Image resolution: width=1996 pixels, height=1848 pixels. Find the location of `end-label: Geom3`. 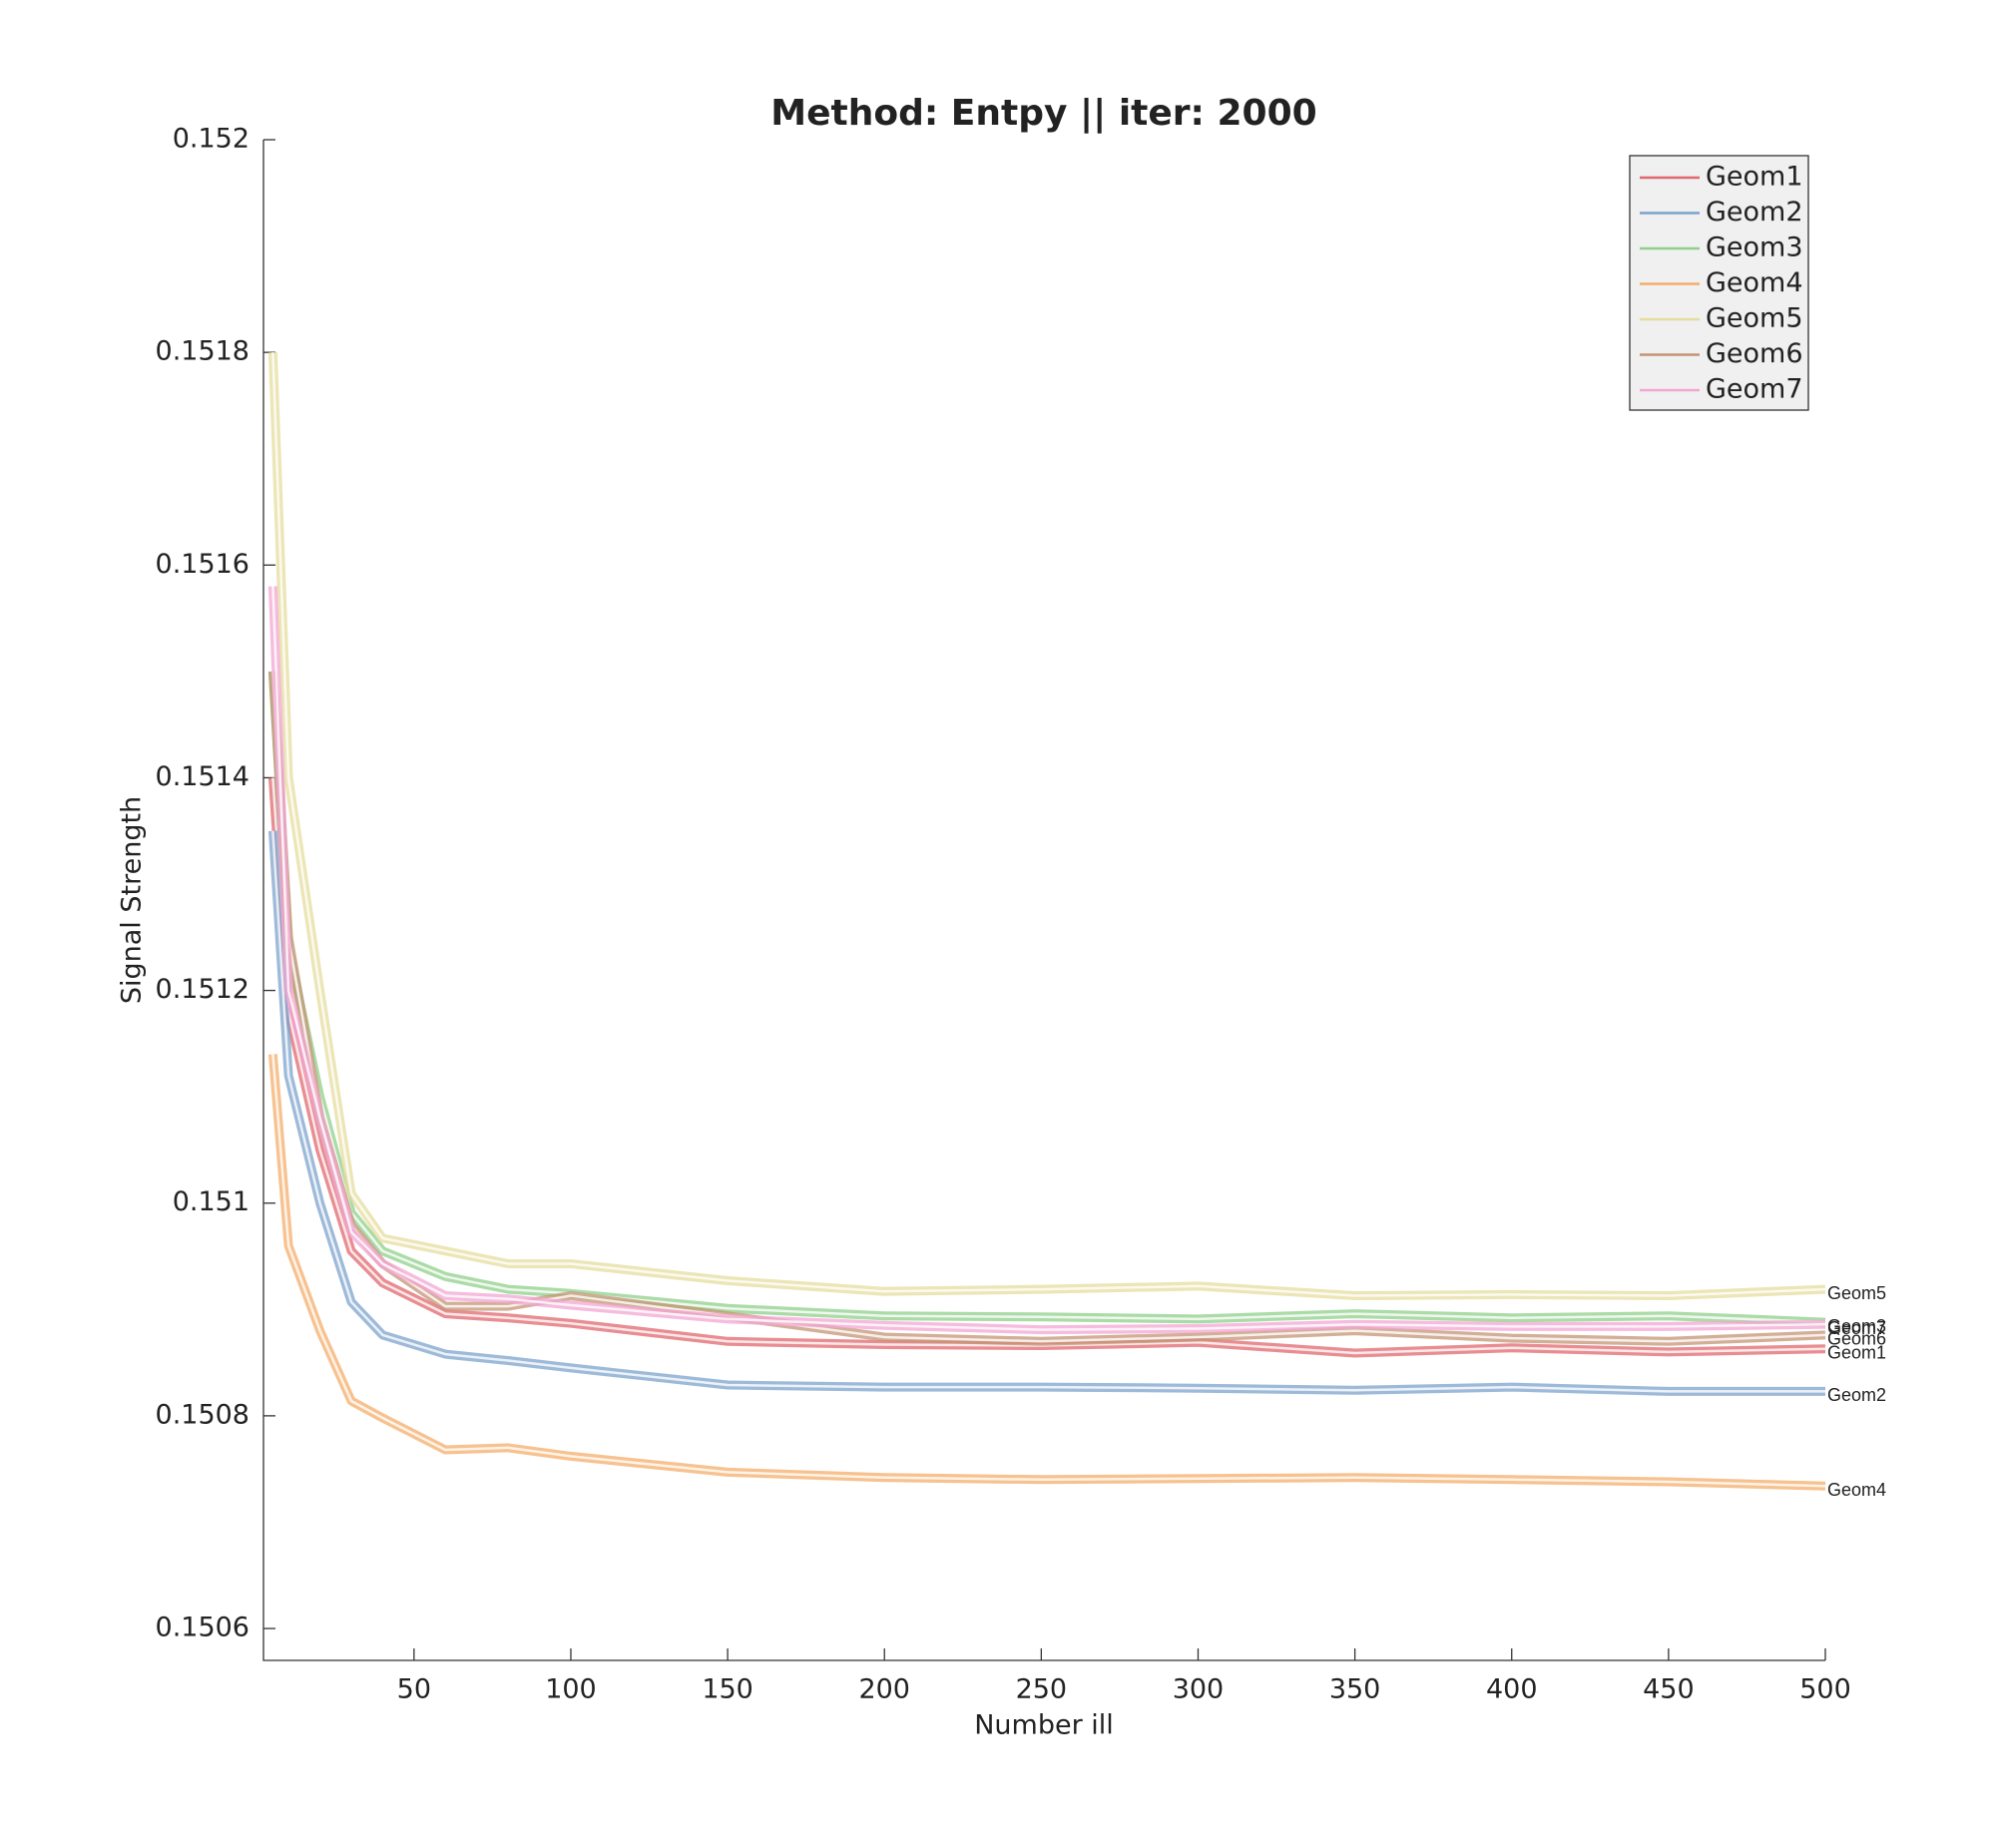

end-label: Geom3 is located at coordinates (1856, 1326).